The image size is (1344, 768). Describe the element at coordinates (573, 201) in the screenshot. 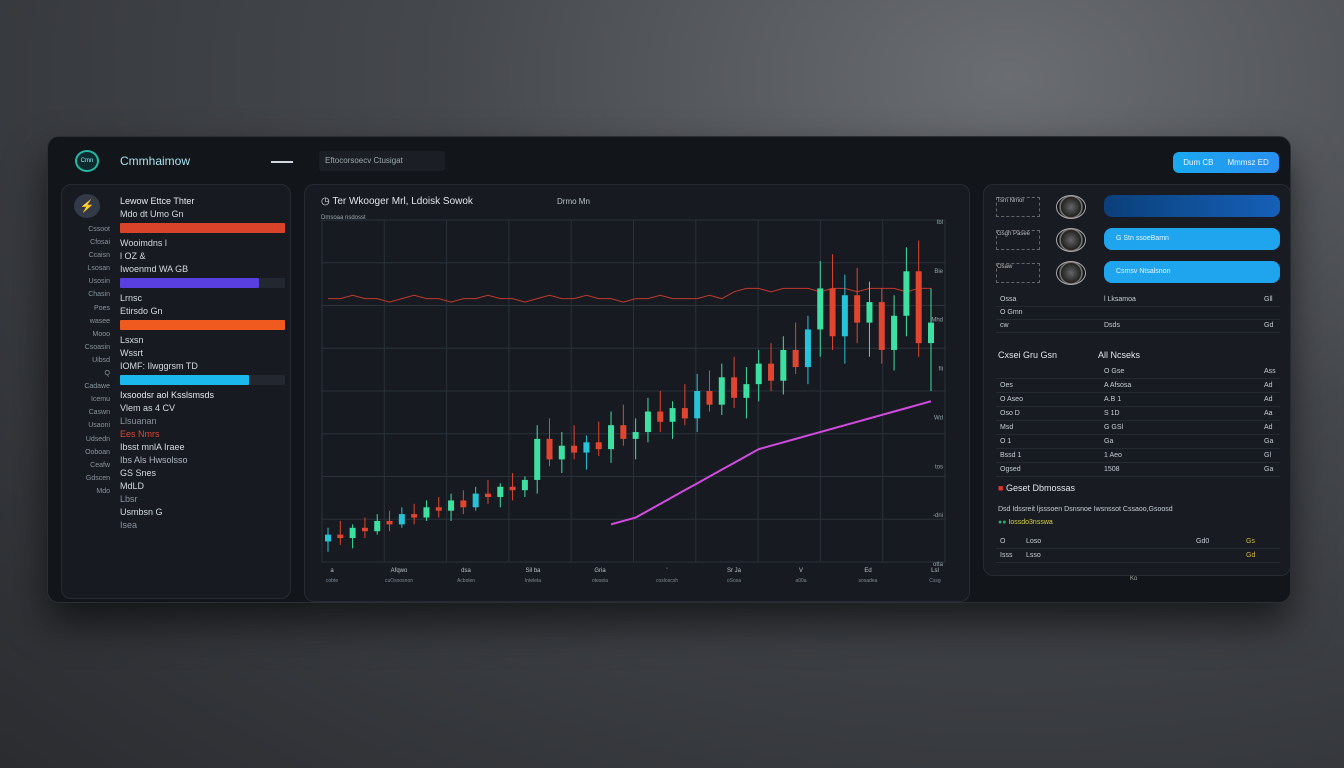

I see `timeframe-label: Drmo Mn` at that location.